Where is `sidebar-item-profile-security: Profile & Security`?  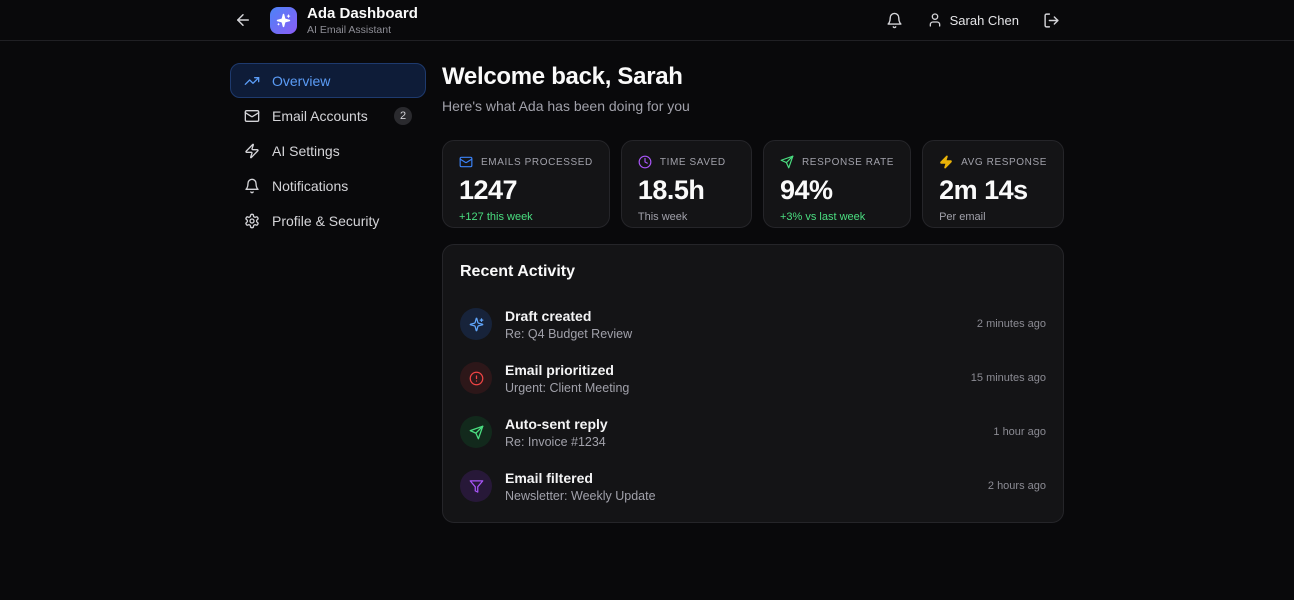
sidebar-item-profile-security: Profile & Security is located at coordinates (328, 220).